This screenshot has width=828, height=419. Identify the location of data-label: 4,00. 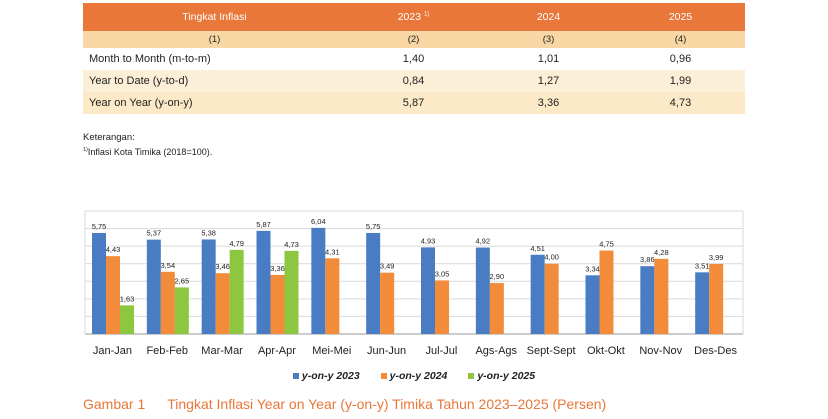
(551, 257).